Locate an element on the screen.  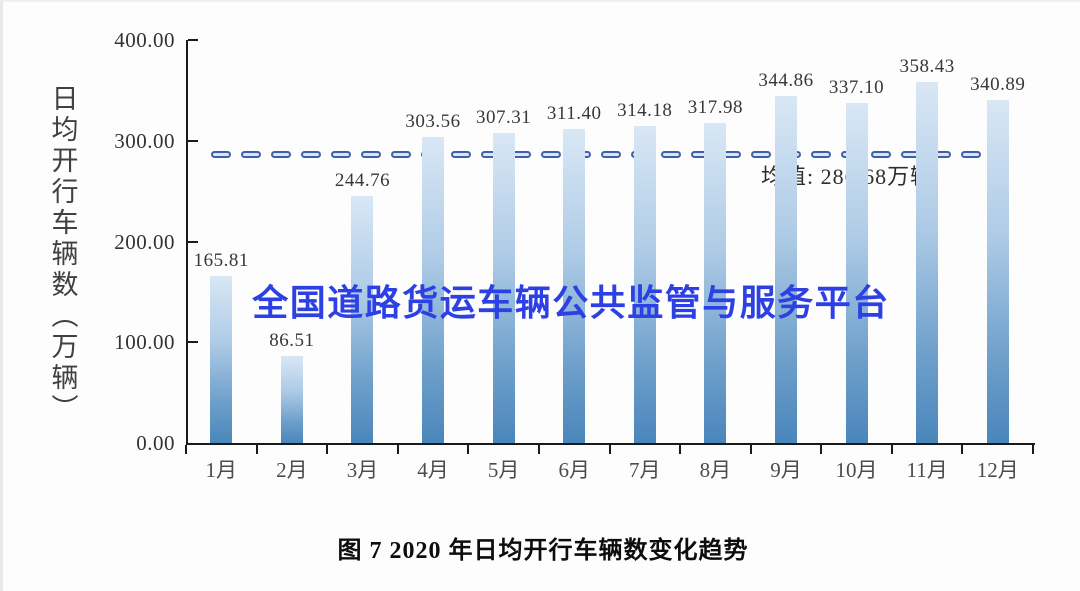
y-axis-title: 日均开行车辆数 ︵ 万辆 ︶ is located at coordinates (65, 254).